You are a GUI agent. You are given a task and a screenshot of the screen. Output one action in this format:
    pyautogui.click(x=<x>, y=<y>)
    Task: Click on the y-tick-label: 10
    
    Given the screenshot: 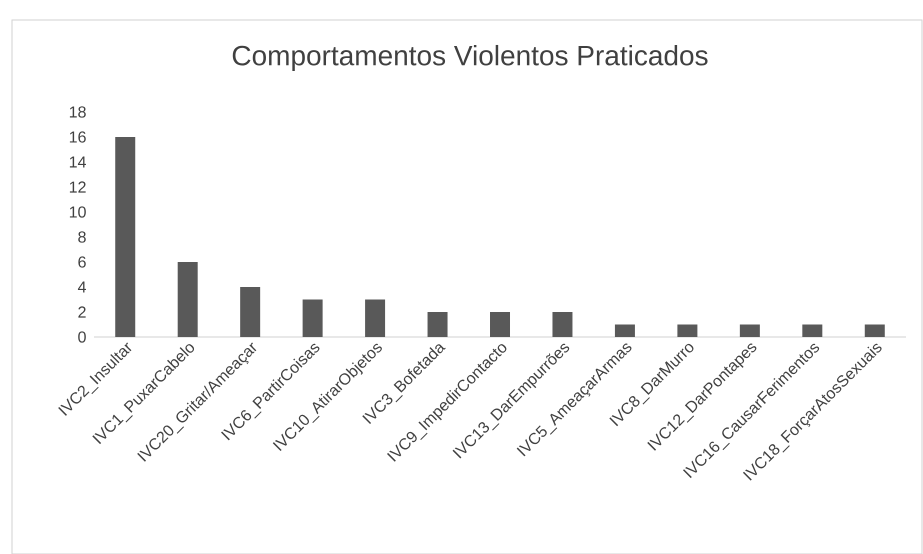 What is the action you would take?
    pyautogui.click(x=78, y=212)
    